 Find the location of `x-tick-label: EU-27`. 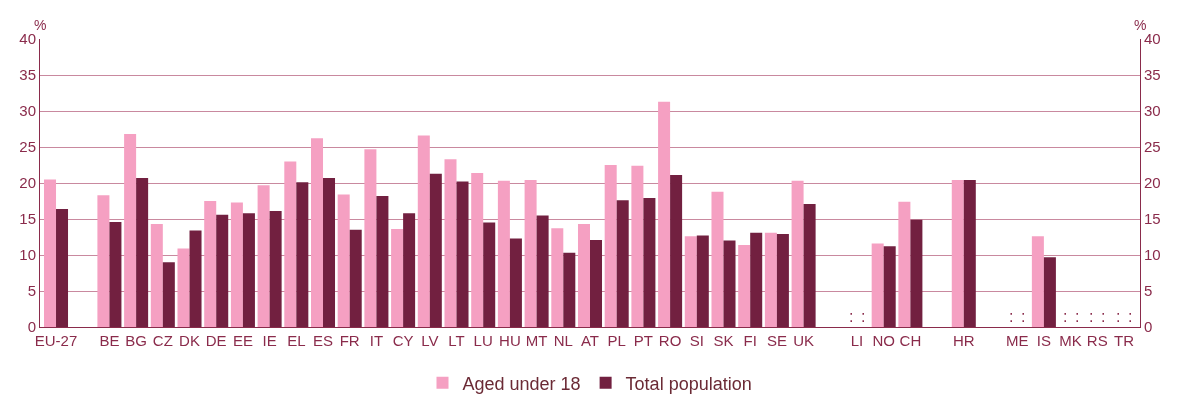

x-tick-label: EU-27 is located at coordinates (56, 340).